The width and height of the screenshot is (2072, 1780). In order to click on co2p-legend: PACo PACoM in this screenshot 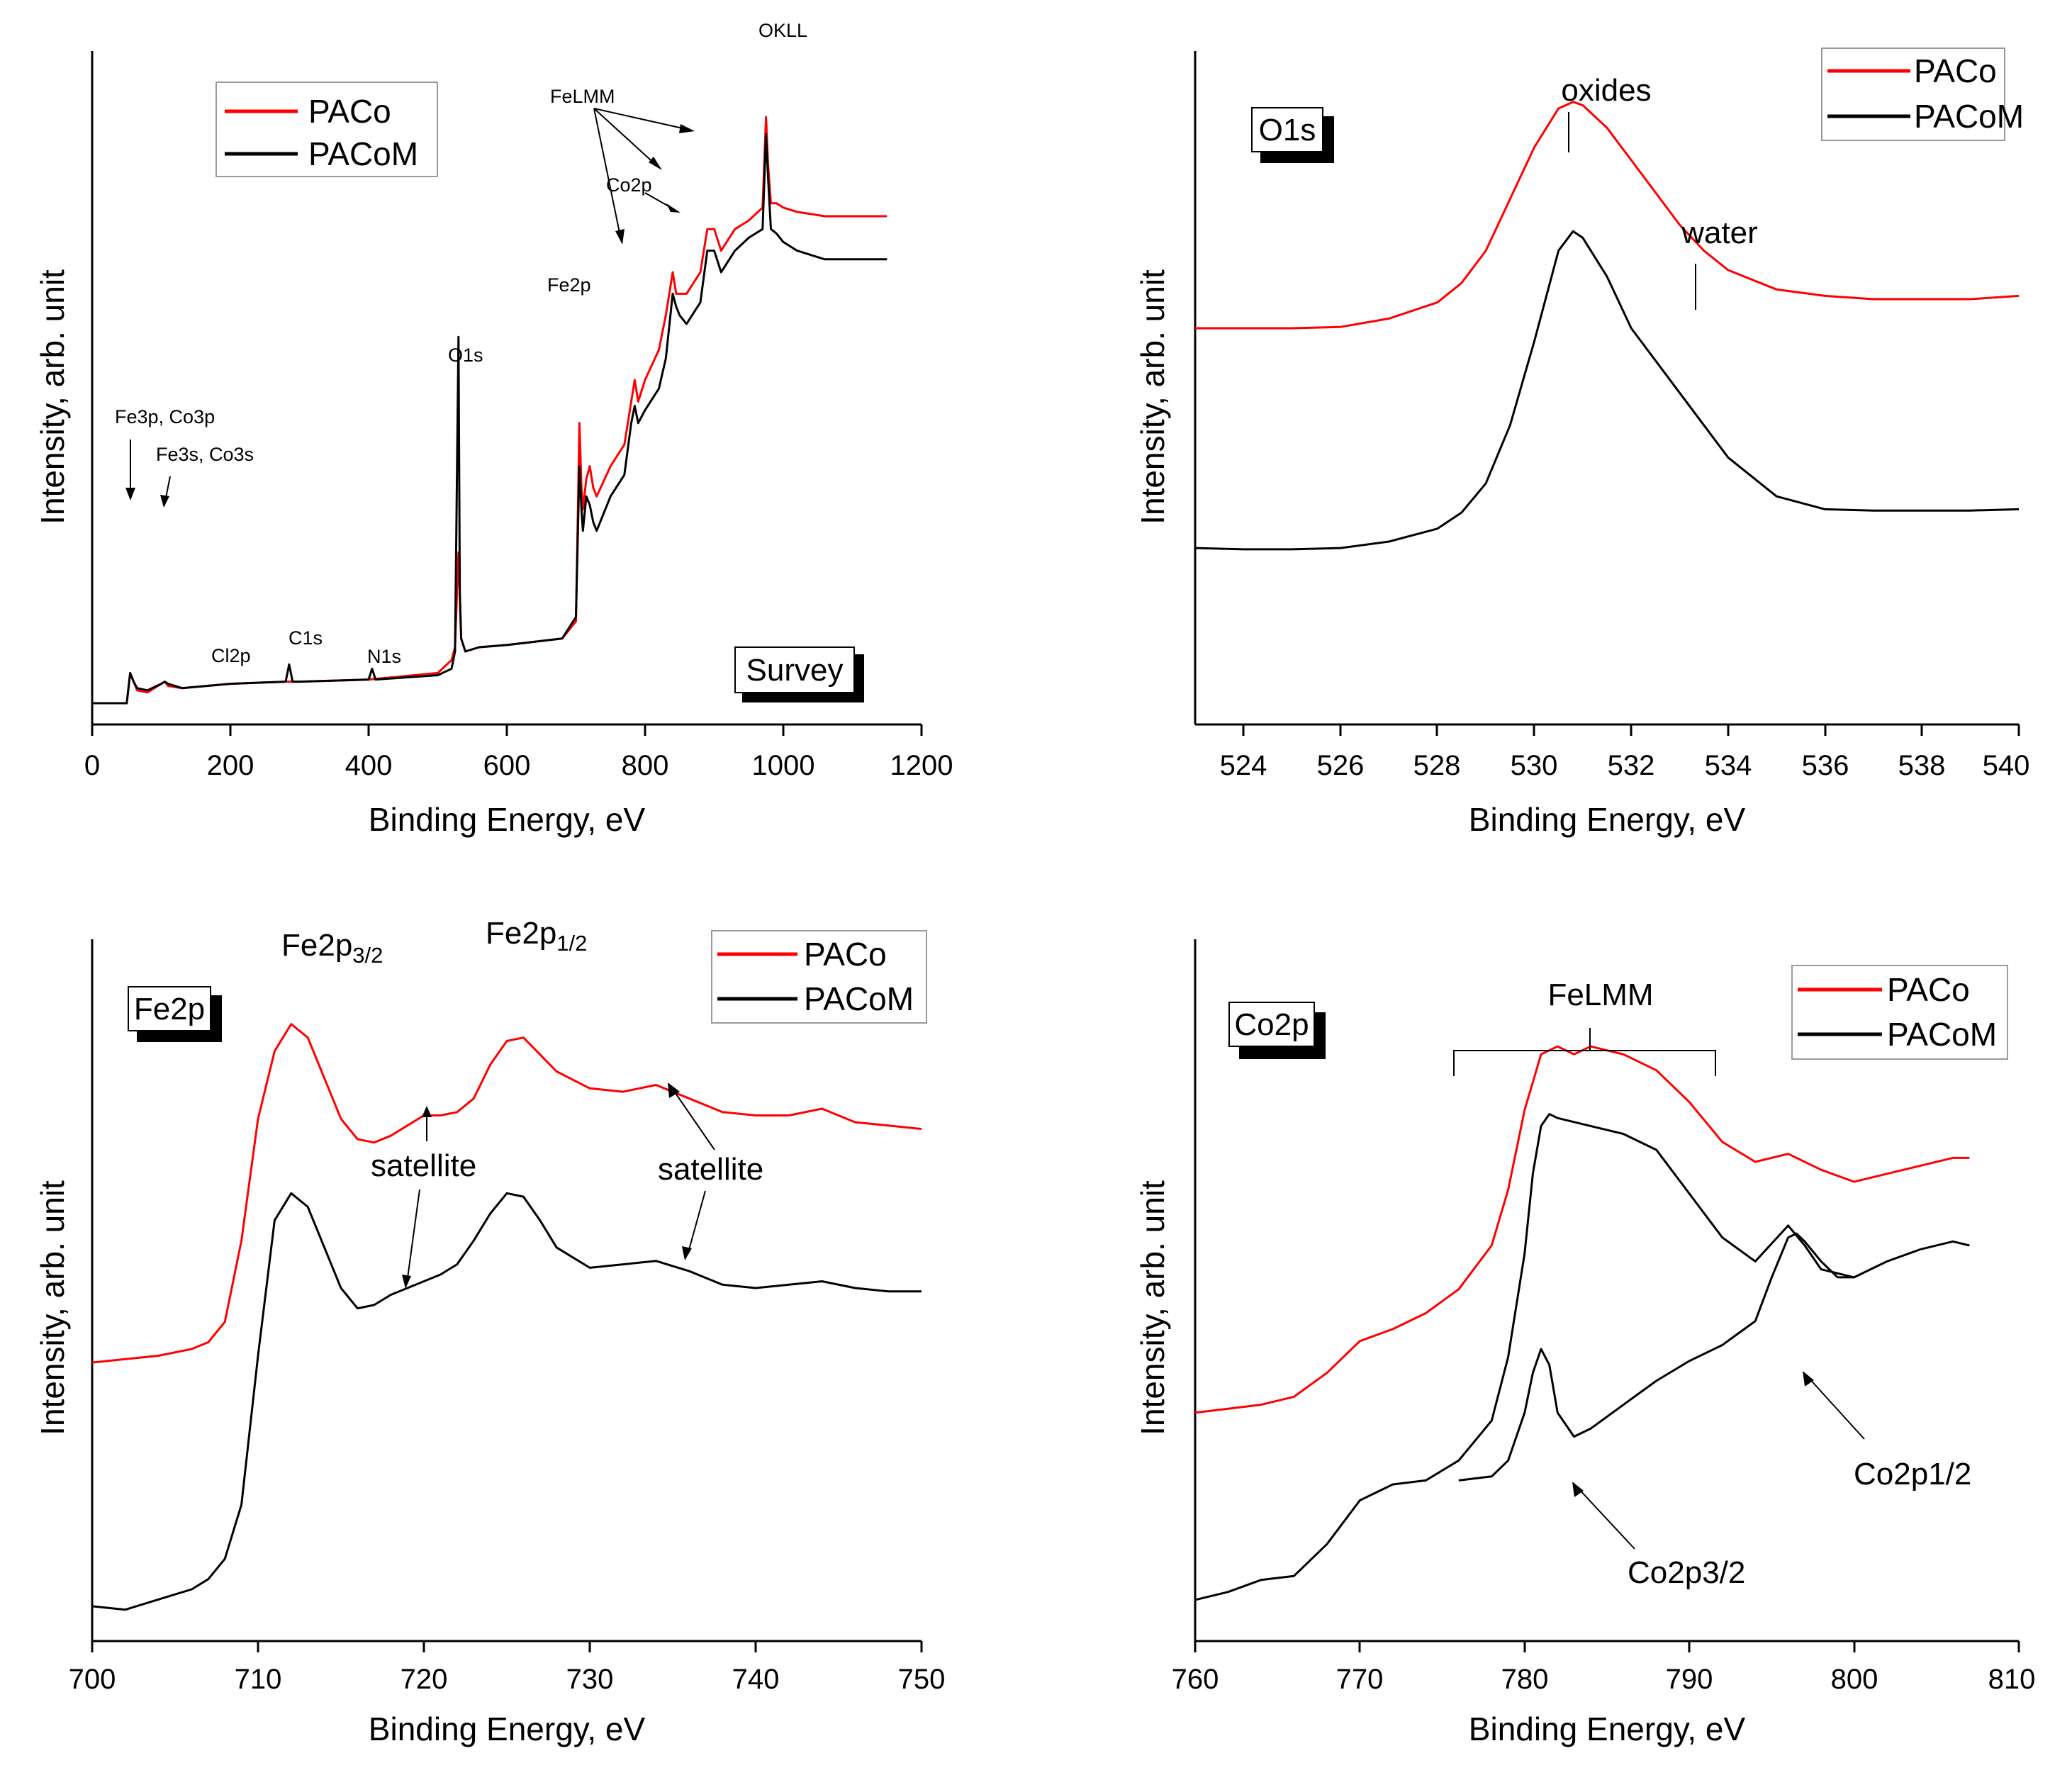, I will do `click(1899, 1012)`.